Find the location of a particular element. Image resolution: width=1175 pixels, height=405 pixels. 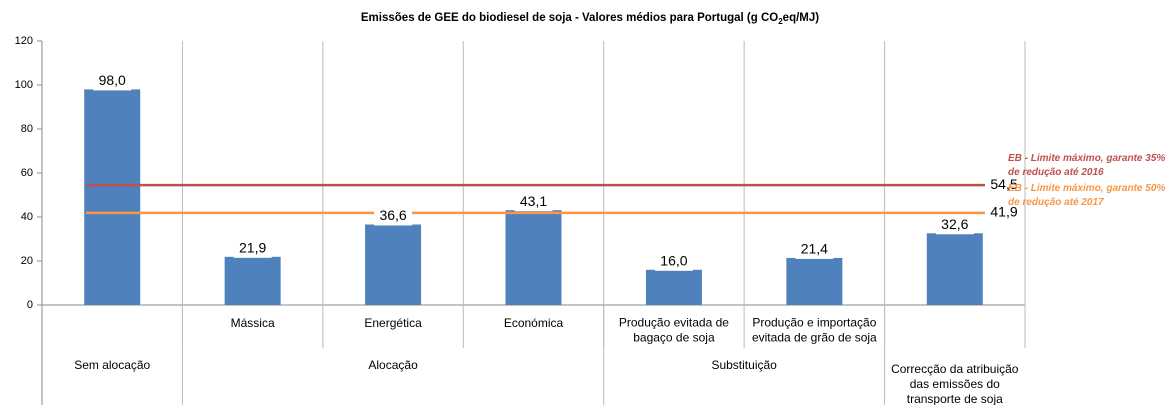

x-tick-label: Produção evitada de bagaço de soja is located at coordinates (674, 330).